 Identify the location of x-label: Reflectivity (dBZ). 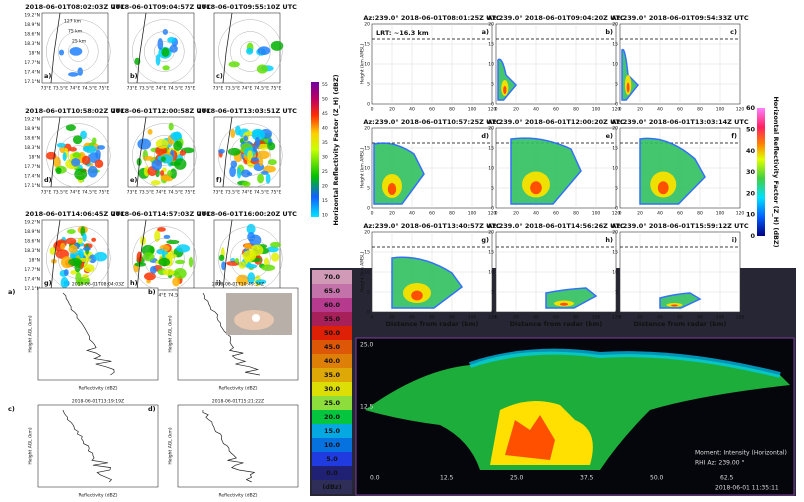
(97, 389).